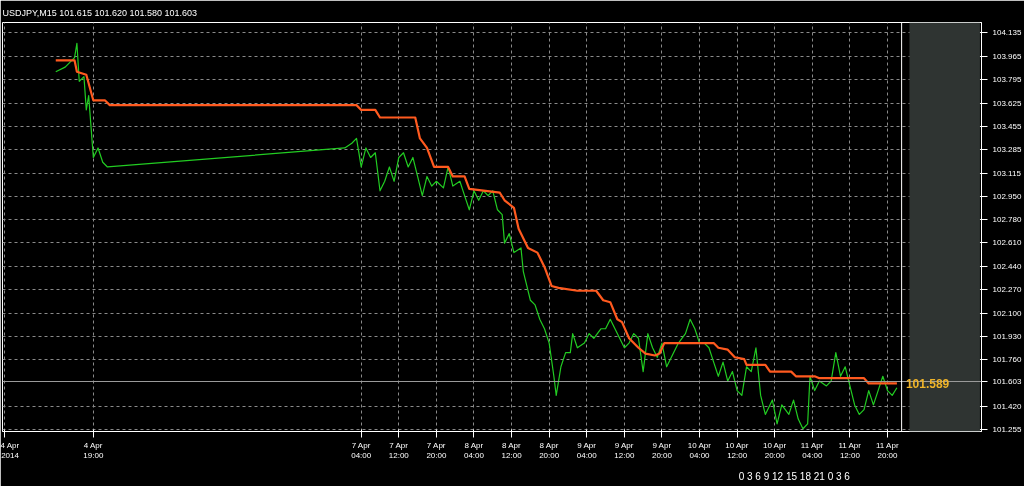 This screenshot has height=486, width=1024. Describe the element at coordinates (624, 450) in the screenshot. I see `x-tick-label: 9 Apr 12:00` at that location.